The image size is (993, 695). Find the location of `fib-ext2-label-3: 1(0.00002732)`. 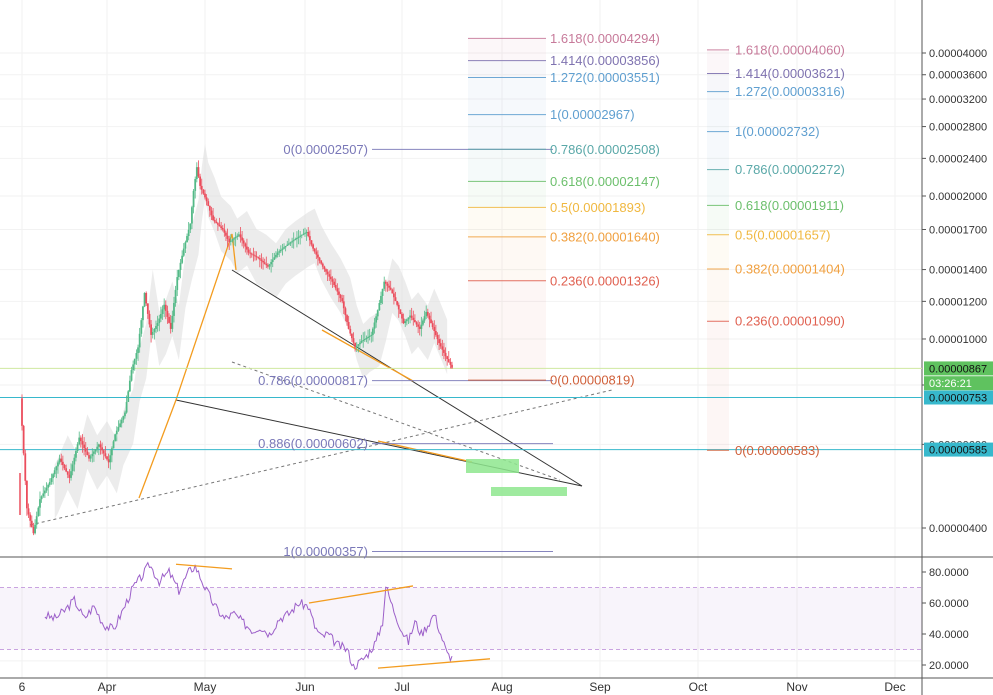

fib-ext2-label-3: 1(0.00002732) is located at coordinates (777, 131).